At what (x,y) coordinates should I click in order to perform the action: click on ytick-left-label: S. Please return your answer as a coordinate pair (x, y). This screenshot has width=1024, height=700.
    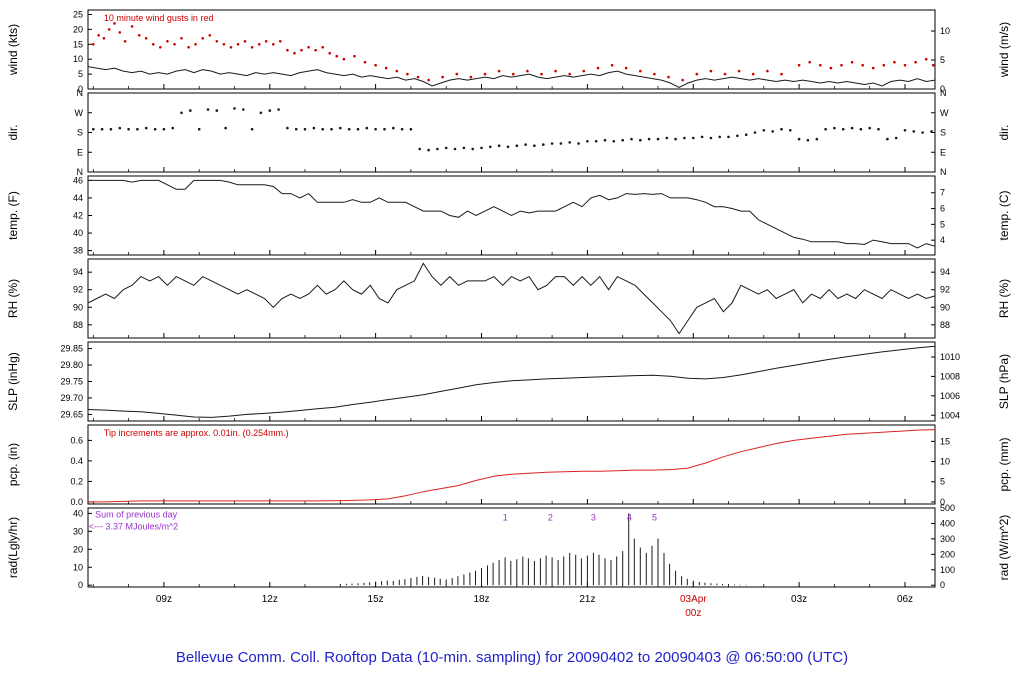
    Looking at the image, I should click on (80, 133).